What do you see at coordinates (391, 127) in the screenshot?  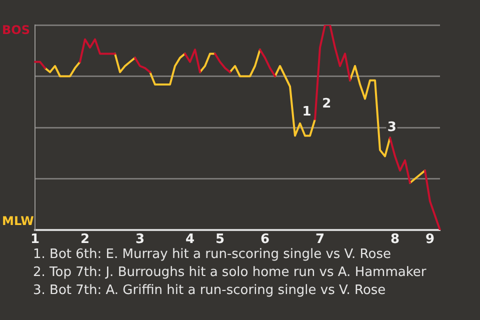 I see `annotation: 3` at bounding box center [391, 127].